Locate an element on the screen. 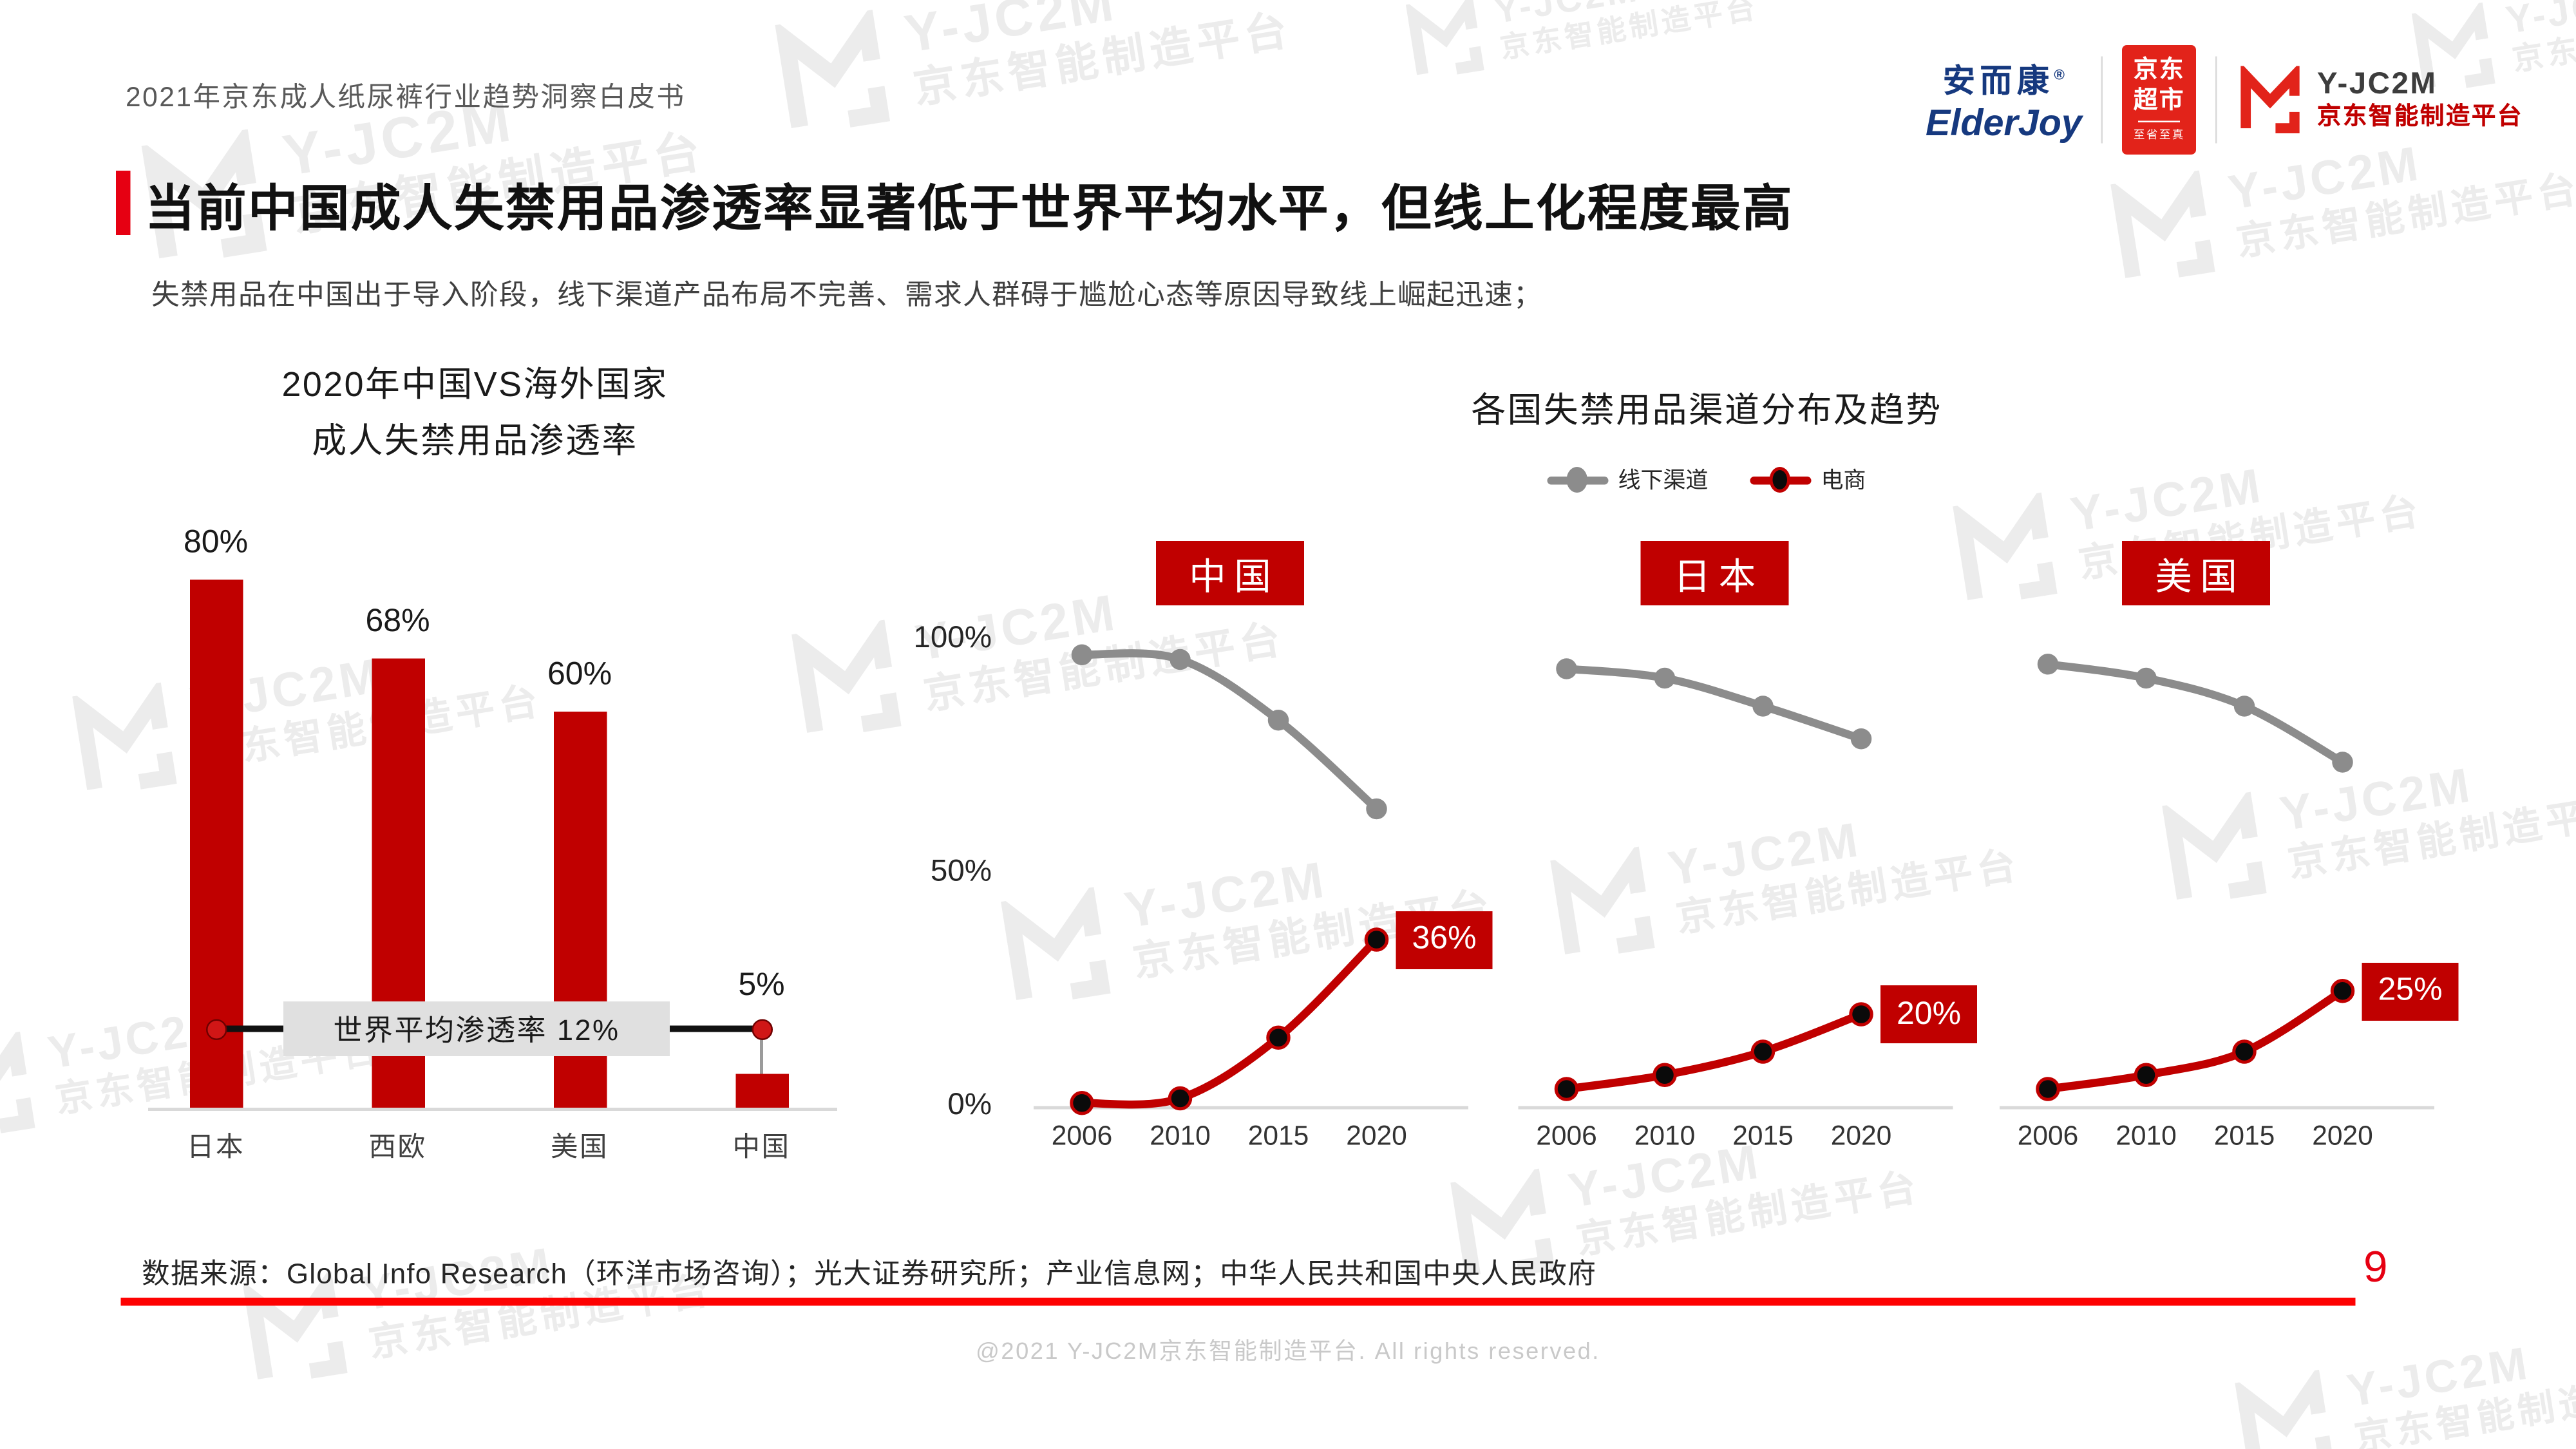  slide-title: 当前中国成人失禁用品渗透率显著低于世界平均水平，但线上化程度最高 is located at coordinates (970, 208).